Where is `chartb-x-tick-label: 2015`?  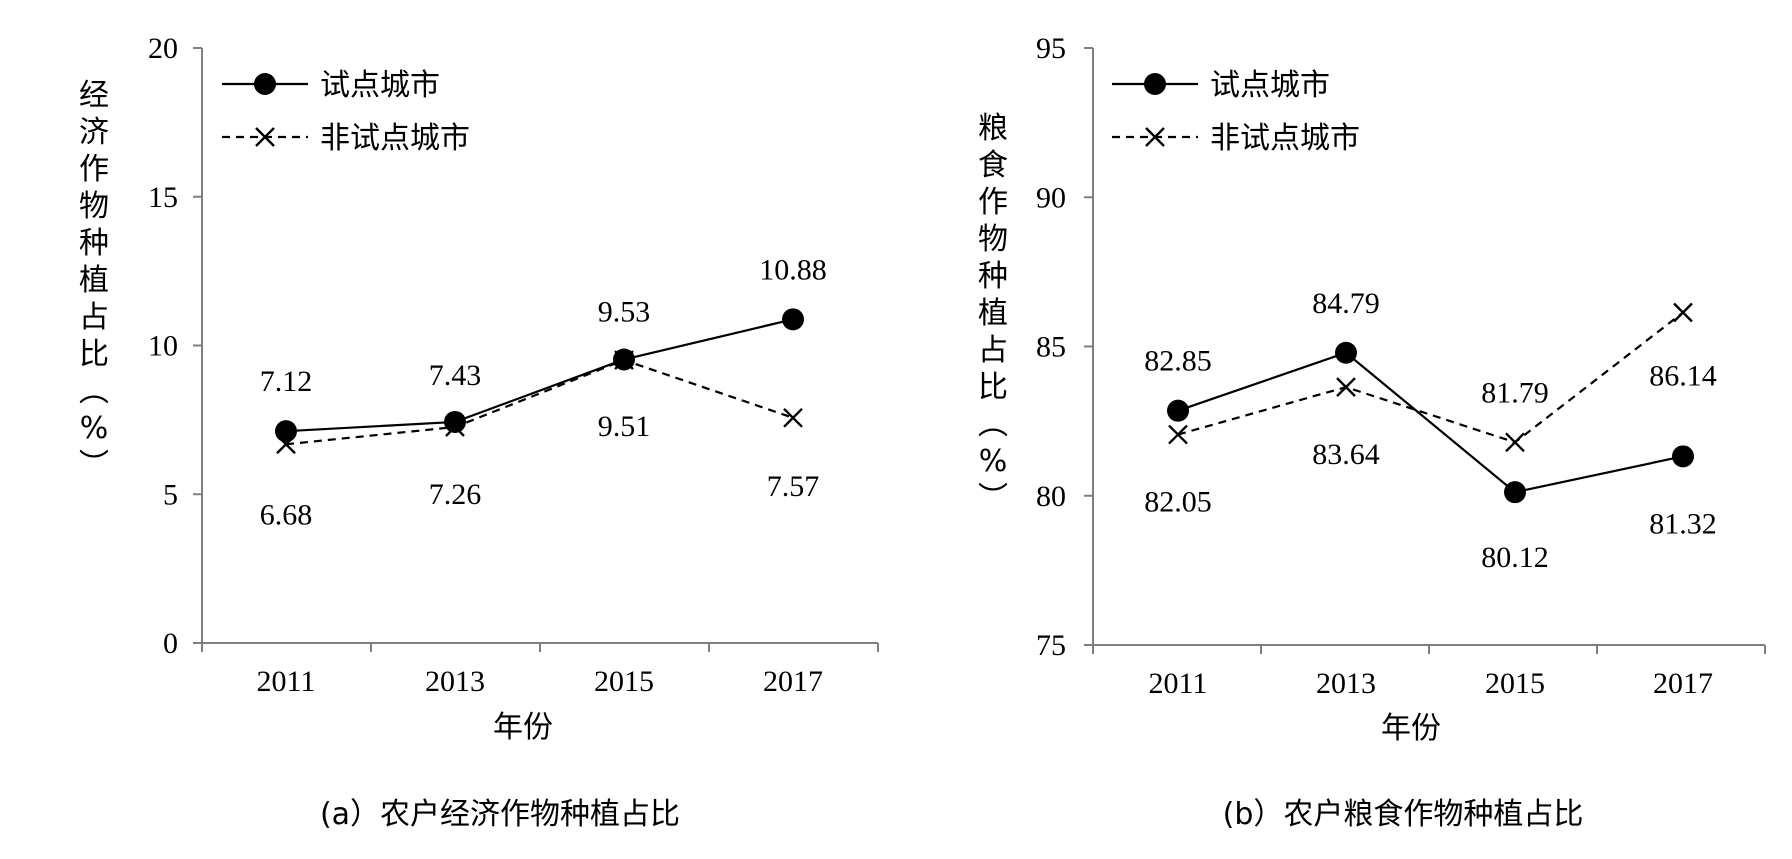
chartb-x-tick-label: 2015 is located at coordinates (1515, 683).